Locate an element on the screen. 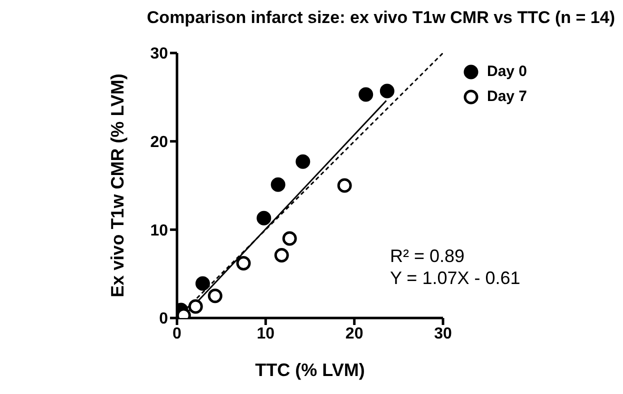  x-tick-label: 10 is located at coordinates (265, 333).